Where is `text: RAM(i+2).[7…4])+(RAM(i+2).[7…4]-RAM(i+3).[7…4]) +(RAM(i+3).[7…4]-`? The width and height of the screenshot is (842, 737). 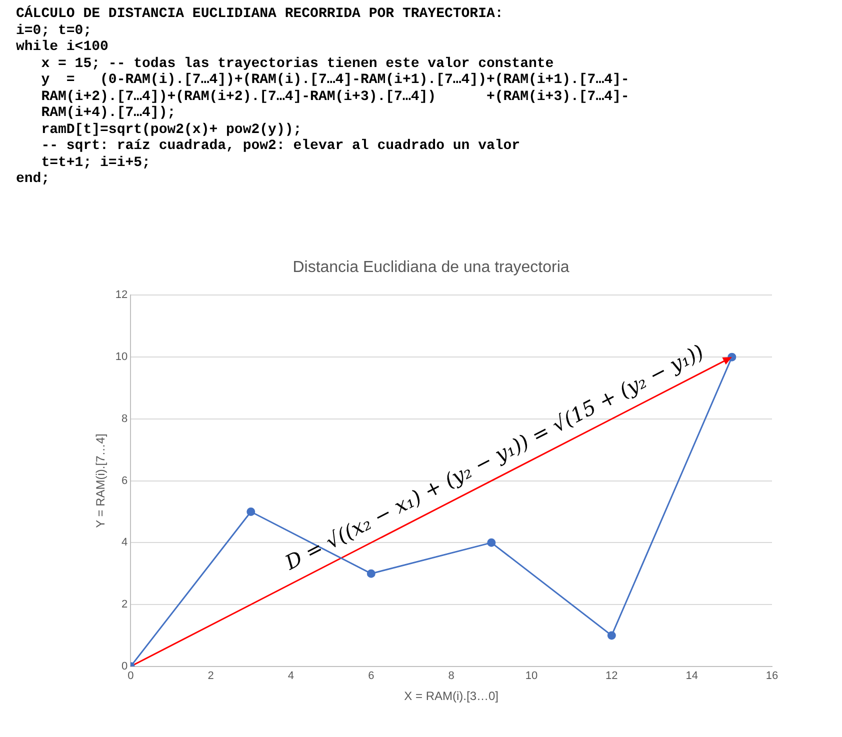
text: RAM(i+2).[7…4])+(RAM(i+2).[7…4]-RAM(i+3).[7…4]) +(RAM(i+3).[7…4]- is located at coordinates (335, 96).